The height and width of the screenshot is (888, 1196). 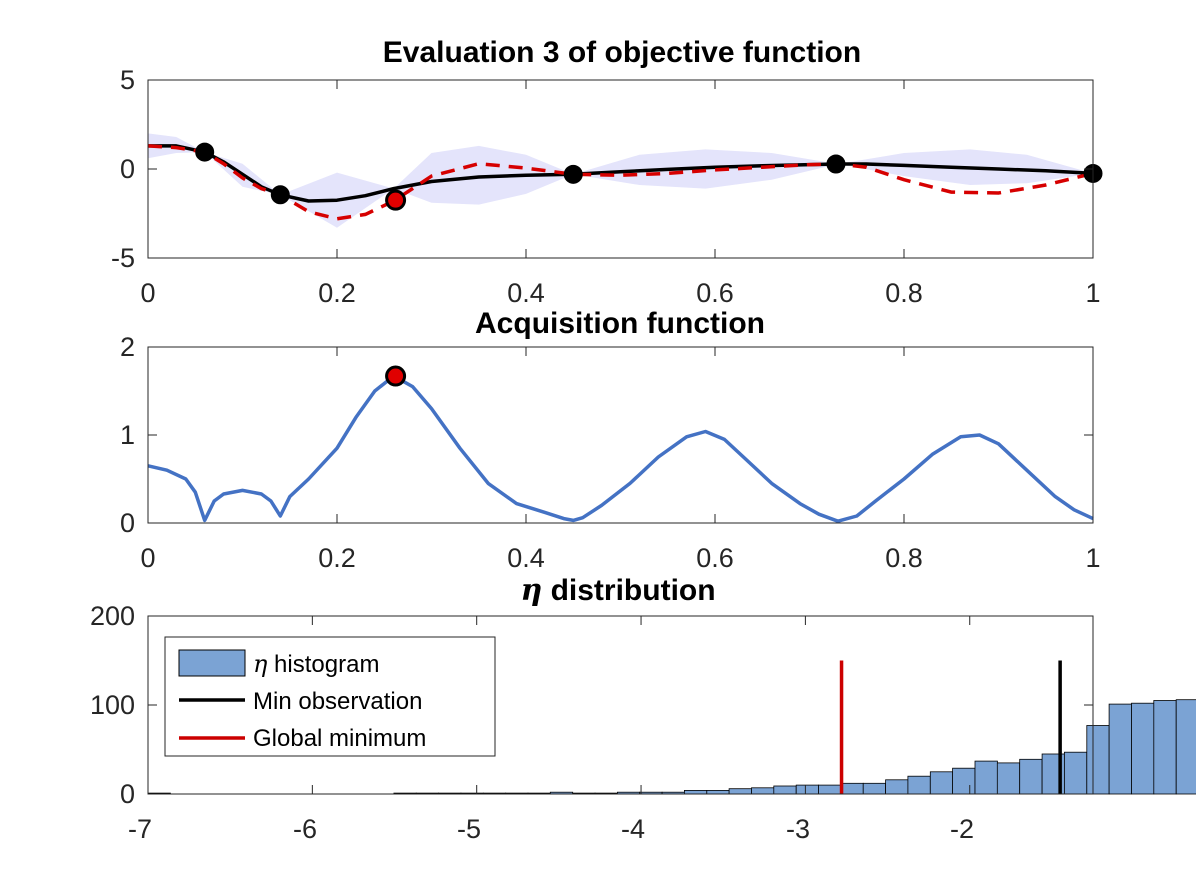 What do you see at coordinates (798, 829) in the screenshot?
I see `panel3-xtick-label: -3` at bounding box center [798, 829].